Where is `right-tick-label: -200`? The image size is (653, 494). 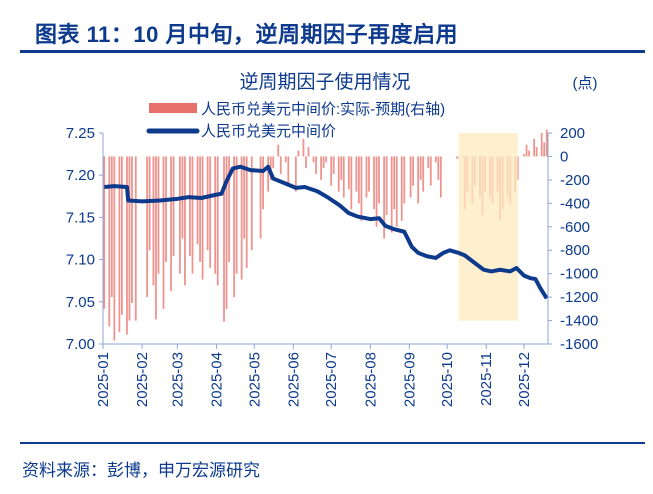 right-tick-label: -200 is located at coordinates (575, 180).